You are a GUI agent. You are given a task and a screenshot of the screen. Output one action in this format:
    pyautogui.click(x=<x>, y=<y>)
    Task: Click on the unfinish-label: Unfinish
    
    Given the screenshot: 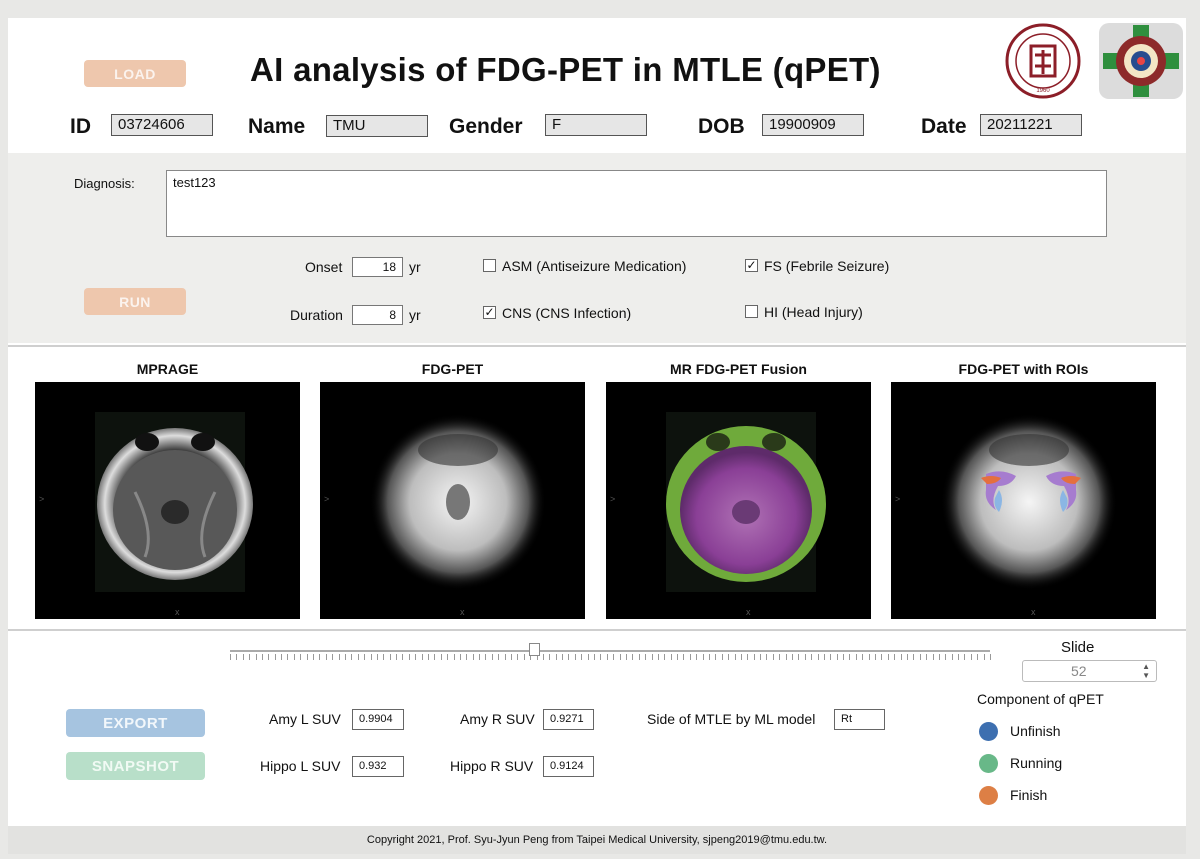 What is the action you would take?
    pyautogui.click(x=1035, y=731)
    